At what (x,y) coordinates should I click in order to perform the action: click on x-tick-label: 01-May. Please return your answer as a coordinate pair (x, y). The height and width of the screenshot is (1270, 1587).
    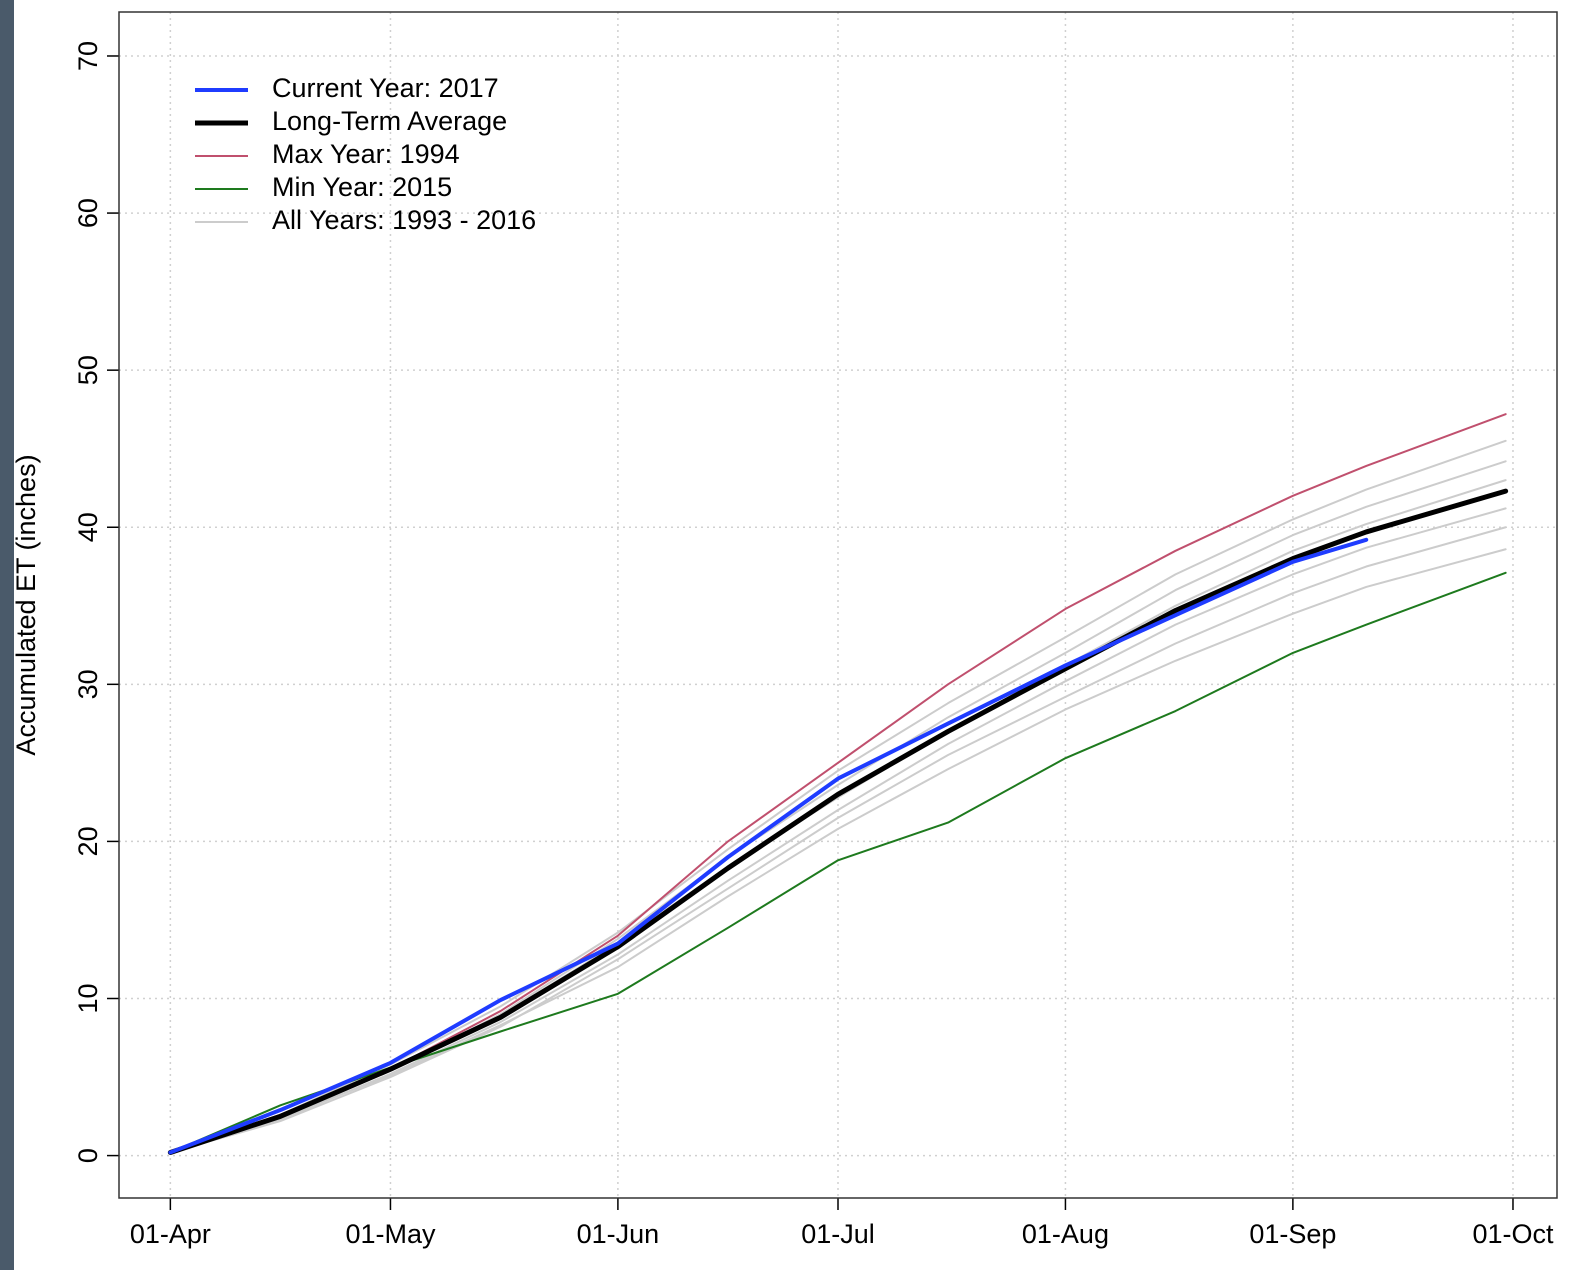
    Looking at the image, I should click on (390, 1234).